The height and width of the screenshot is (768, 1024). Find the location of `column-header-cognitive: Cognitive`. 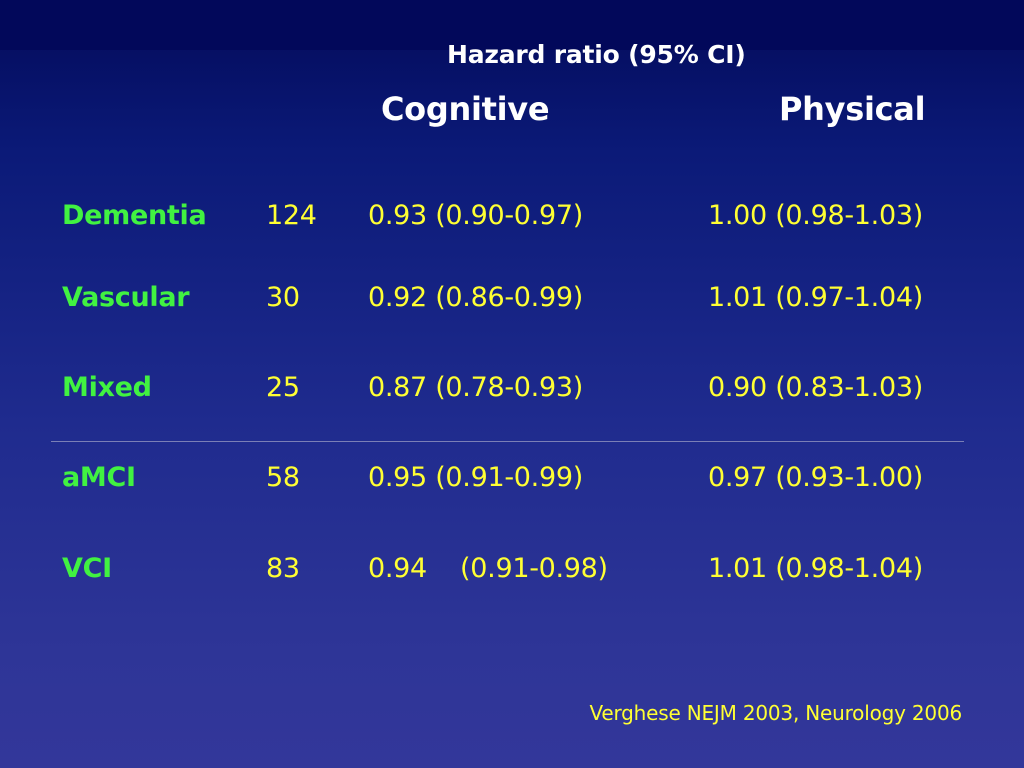

column-header-cognitive: Cognitive is located at coordinates (465, 109).